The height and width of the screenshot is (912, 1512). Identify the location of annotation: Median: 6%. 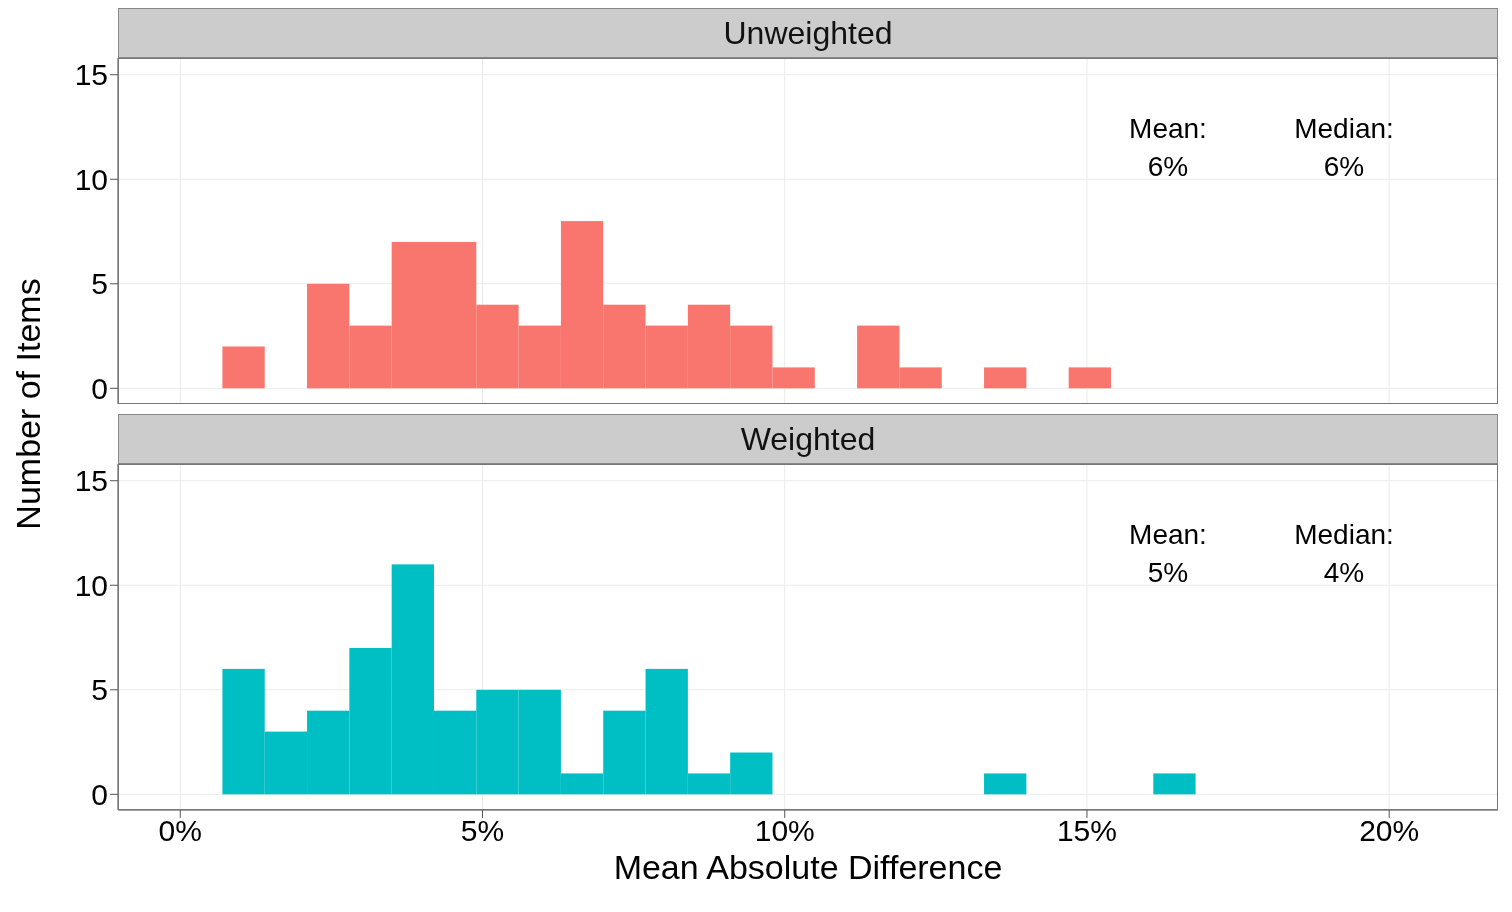
(1344, 148).